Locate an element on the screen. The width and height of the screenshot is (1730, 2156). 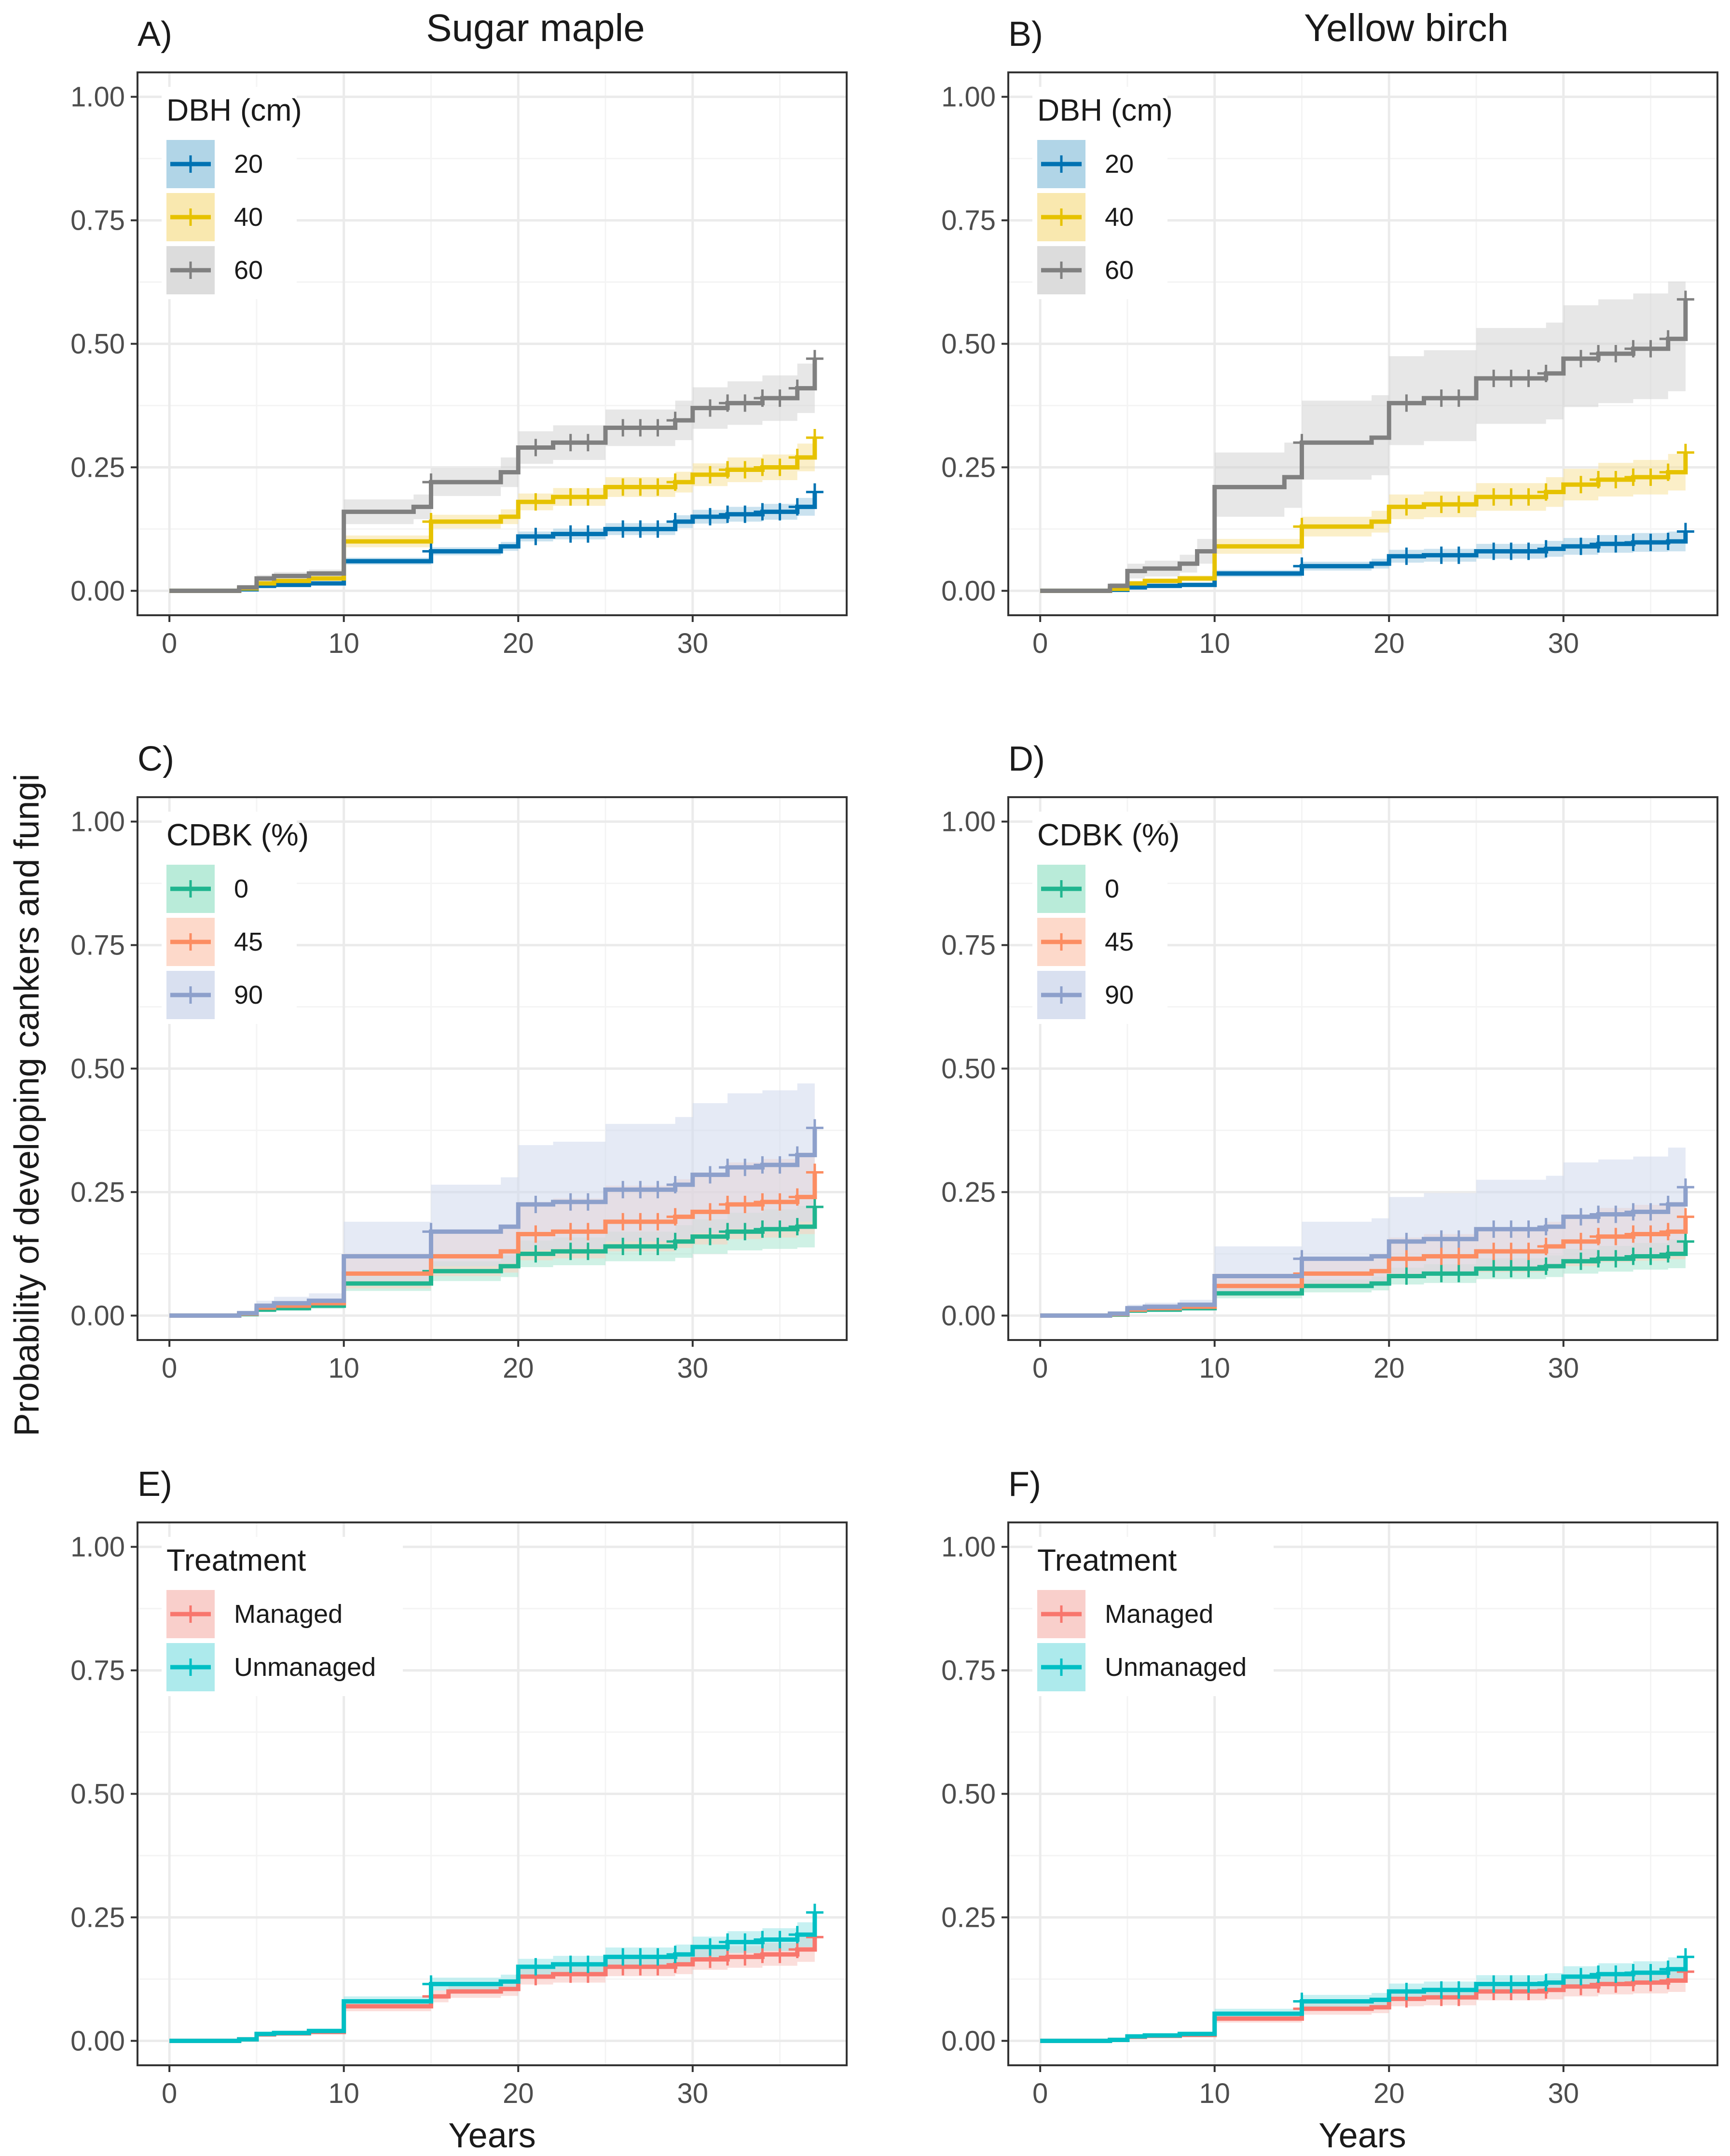
legend-label: 20 is located at coordinates (248, 164).